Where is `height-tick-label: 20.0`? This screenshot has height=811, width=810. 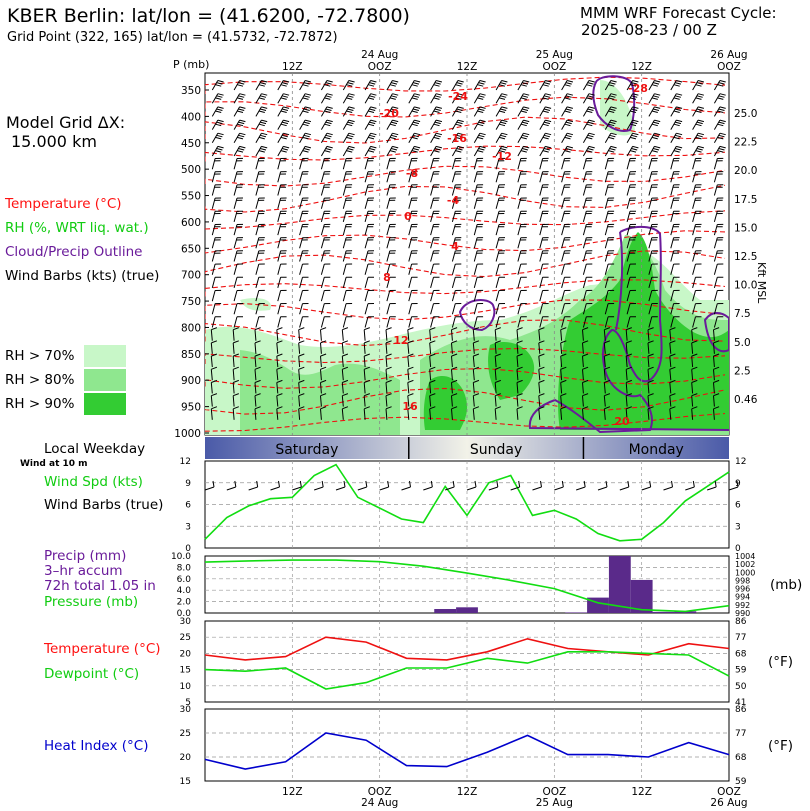
height-tick-label: 20.0 is located at coordinates (745, 171).